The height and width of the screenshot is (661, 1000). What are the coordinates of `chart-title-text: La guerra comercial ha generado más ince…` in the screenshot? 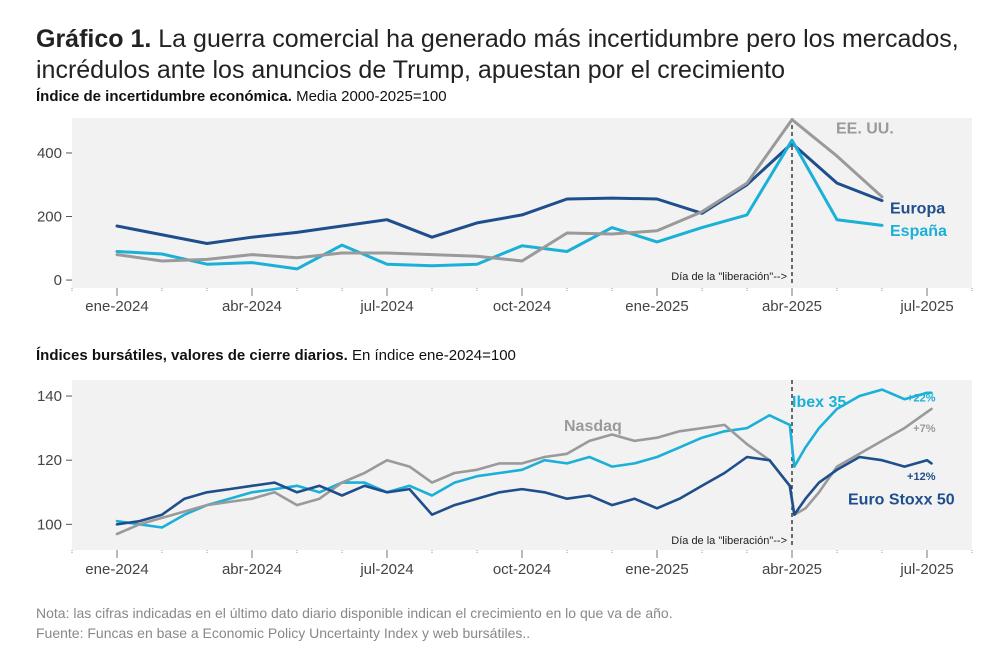 It's located at (497, 54).